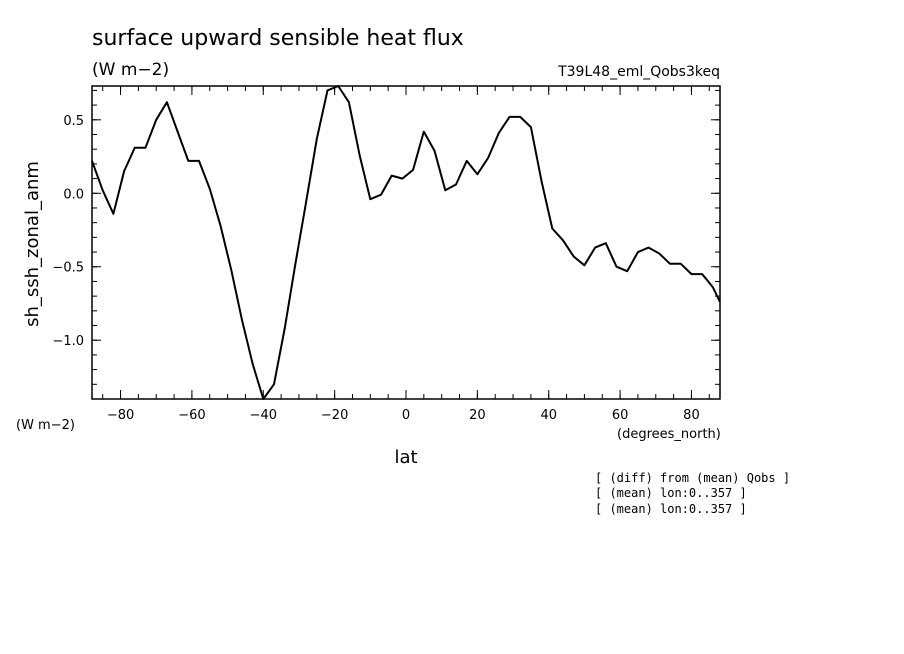 The height and width of the screenshot is (654, 904). Describe the element at coordinates (68, 268) in the screenshot. I see `y-tick-label: −0.5` at that location.